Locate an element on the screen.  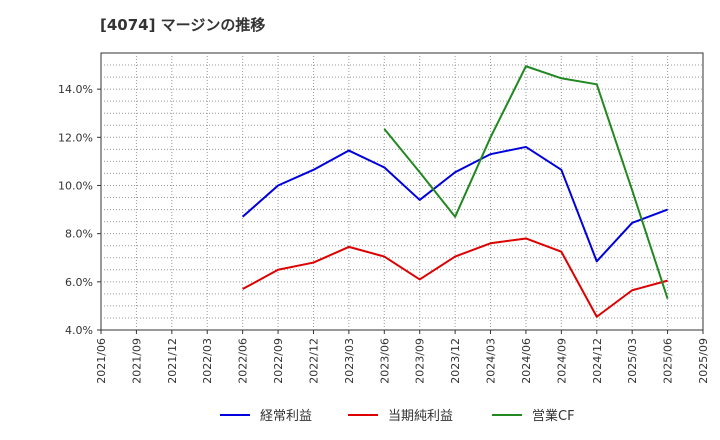
x-tick-label: 2021/09 is located at coordinates (136, 361).